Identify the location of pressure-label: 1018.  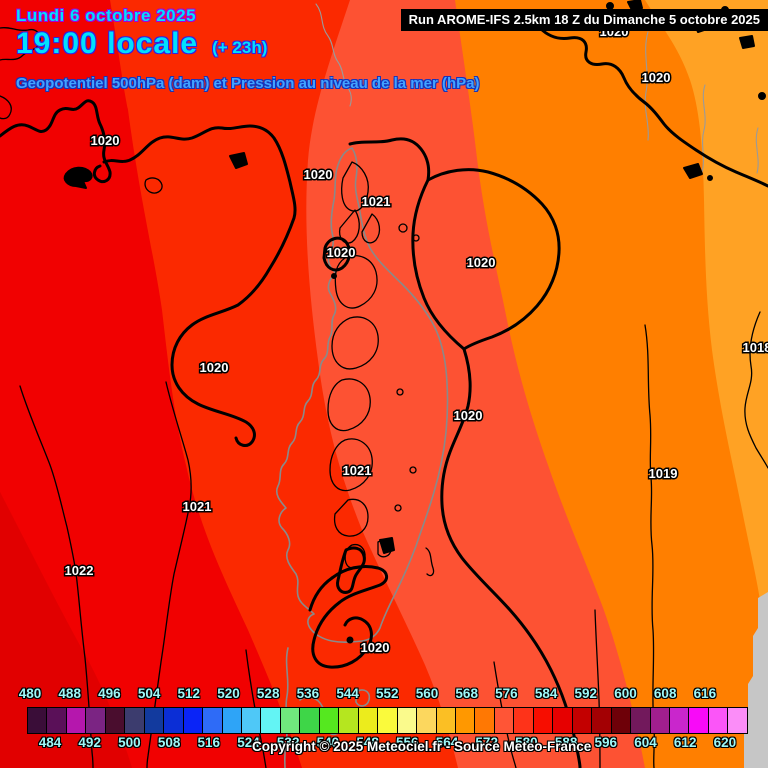
(755, 347).